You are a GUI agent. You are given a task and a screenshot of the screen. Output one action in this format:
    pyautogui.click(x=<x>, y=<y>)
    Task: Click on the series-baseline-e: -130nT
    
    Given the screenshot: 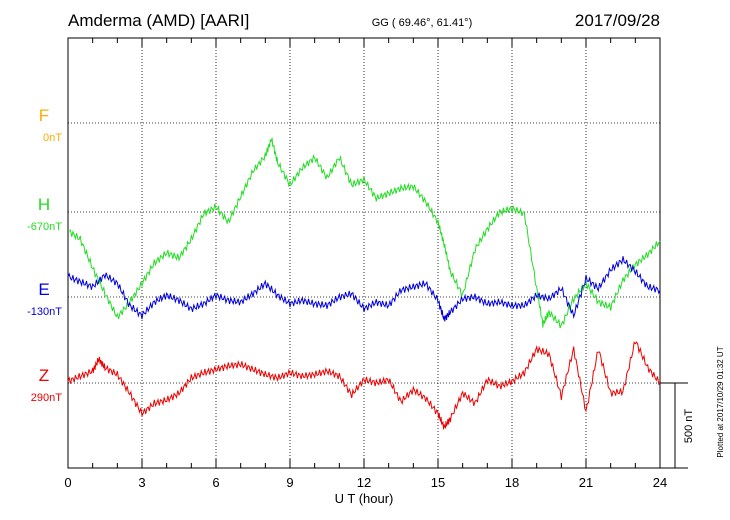 What is the action you would take?
    pyautogui.click(x=44, y=312)
    